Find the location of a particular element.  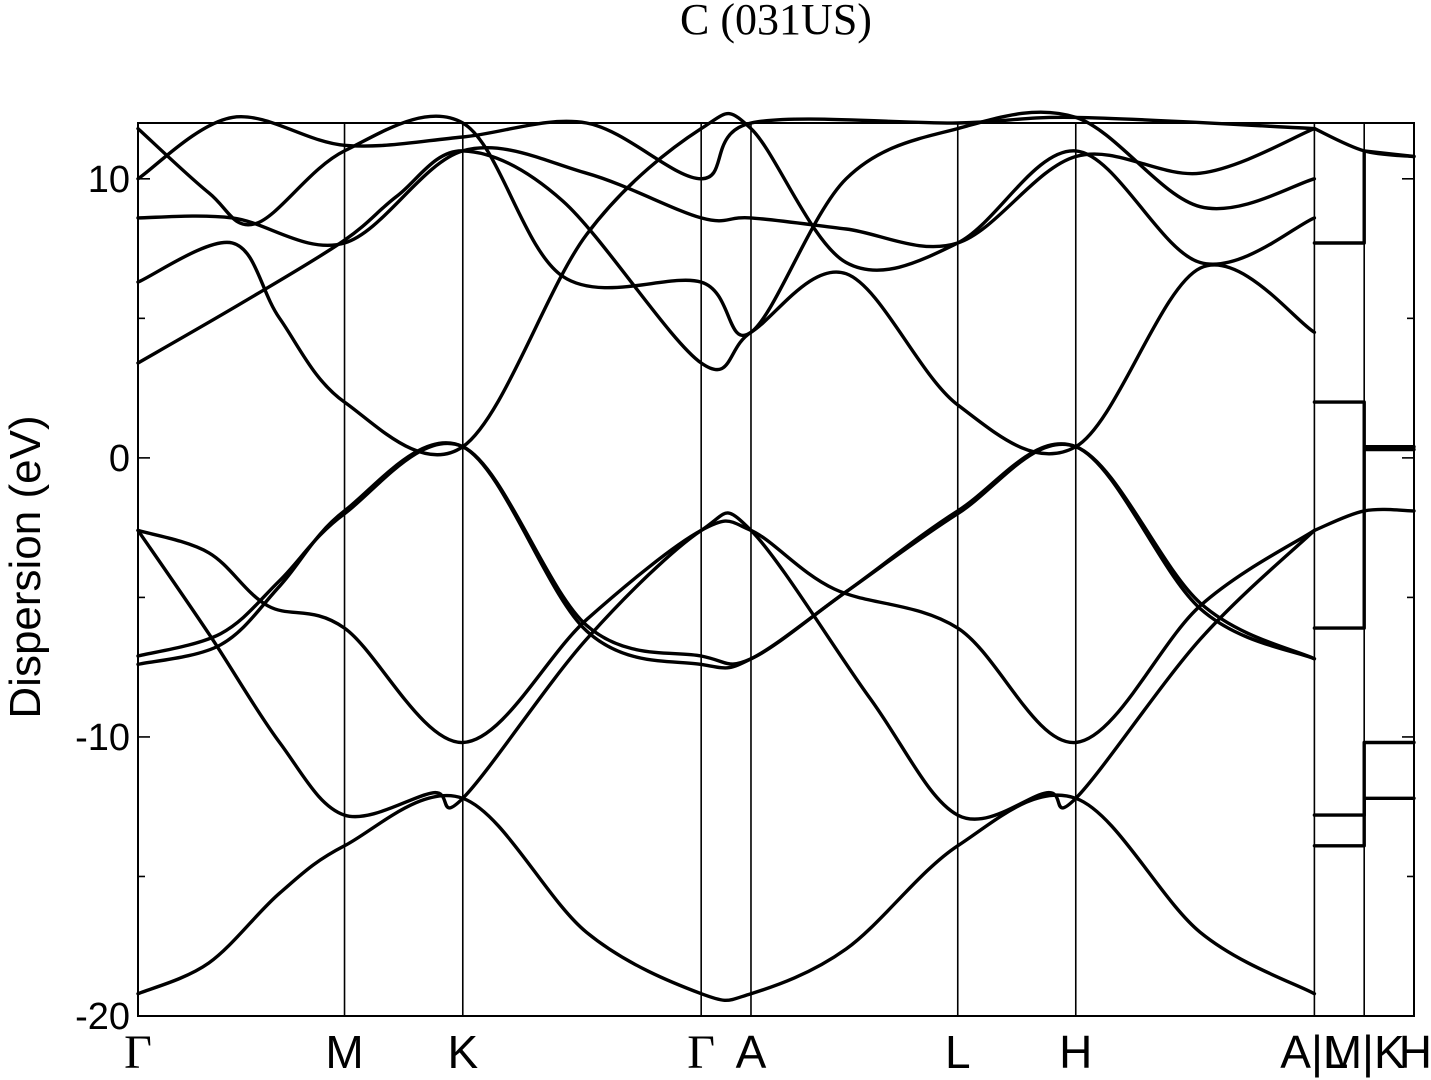

kpoint-label-4: A is located at coordinates (751, 1052).